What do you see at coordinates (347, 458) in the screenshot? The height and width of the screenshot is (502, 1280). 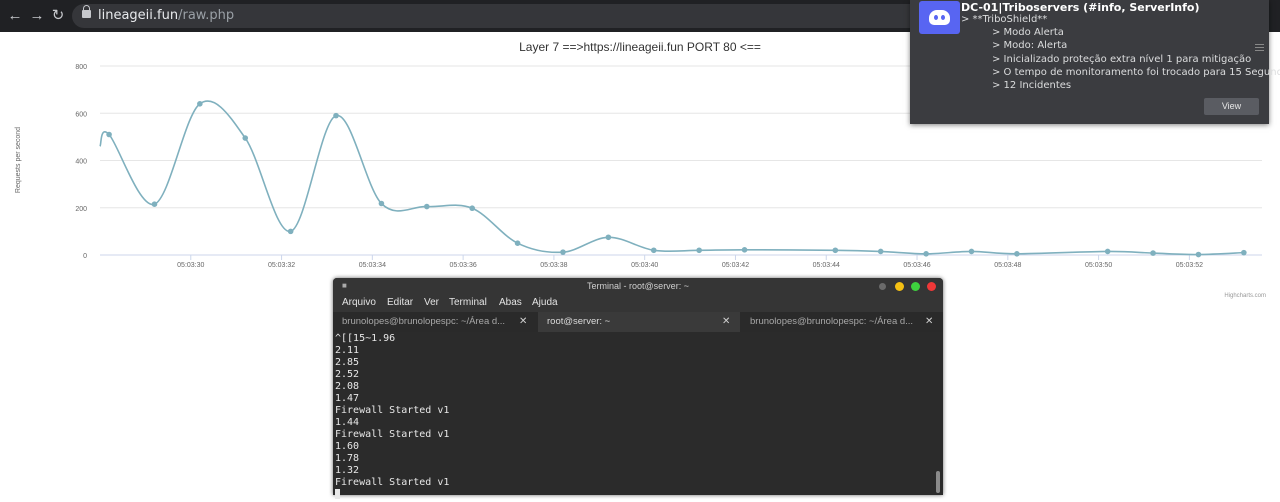 I see `terminal-line: 1.78` at bounding box center [347, 458].